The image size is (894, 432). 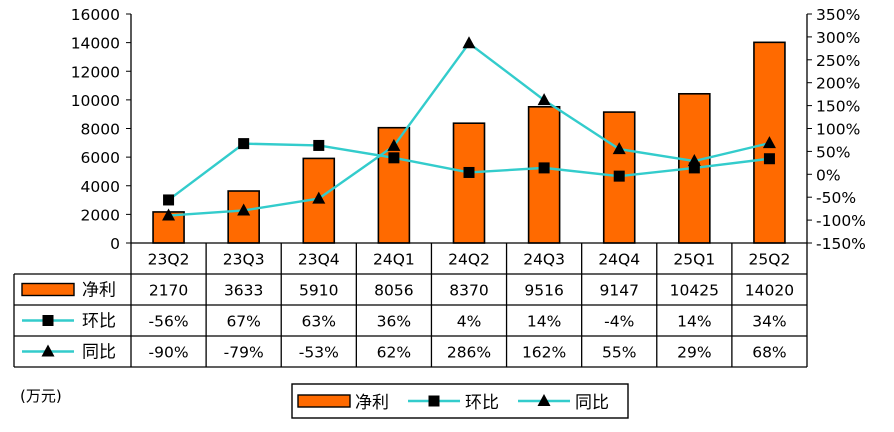 I want to click on table-tongbi-key-marker, so click(x=48, y=350).